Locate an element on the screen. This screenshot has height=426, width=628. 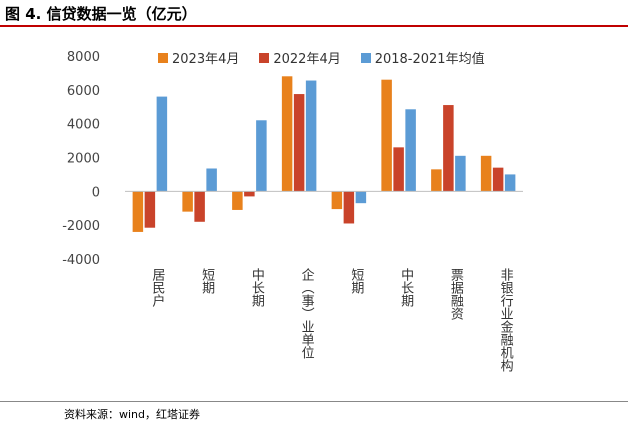
legend-label-avg: 2018-2021年均值 is located at coordinates (429, 59).